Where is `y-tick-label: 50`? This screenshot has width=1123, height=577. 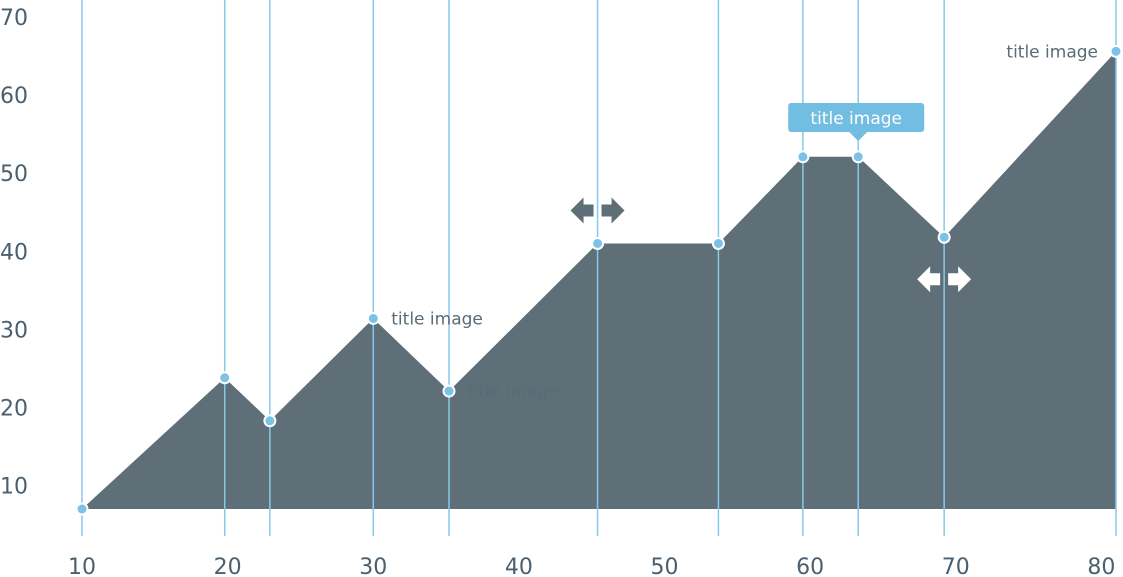
y-tick-label: 50 is located at coordinates (14, 174).